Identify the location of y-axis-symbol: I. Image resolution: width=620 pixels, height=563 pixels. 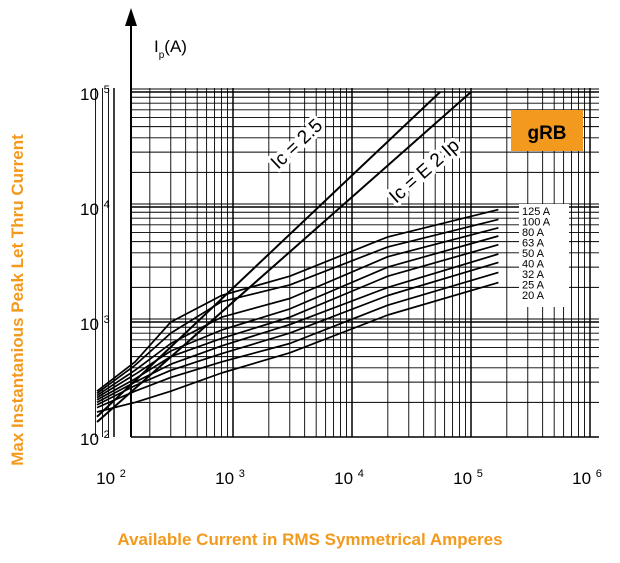
(156, 46).